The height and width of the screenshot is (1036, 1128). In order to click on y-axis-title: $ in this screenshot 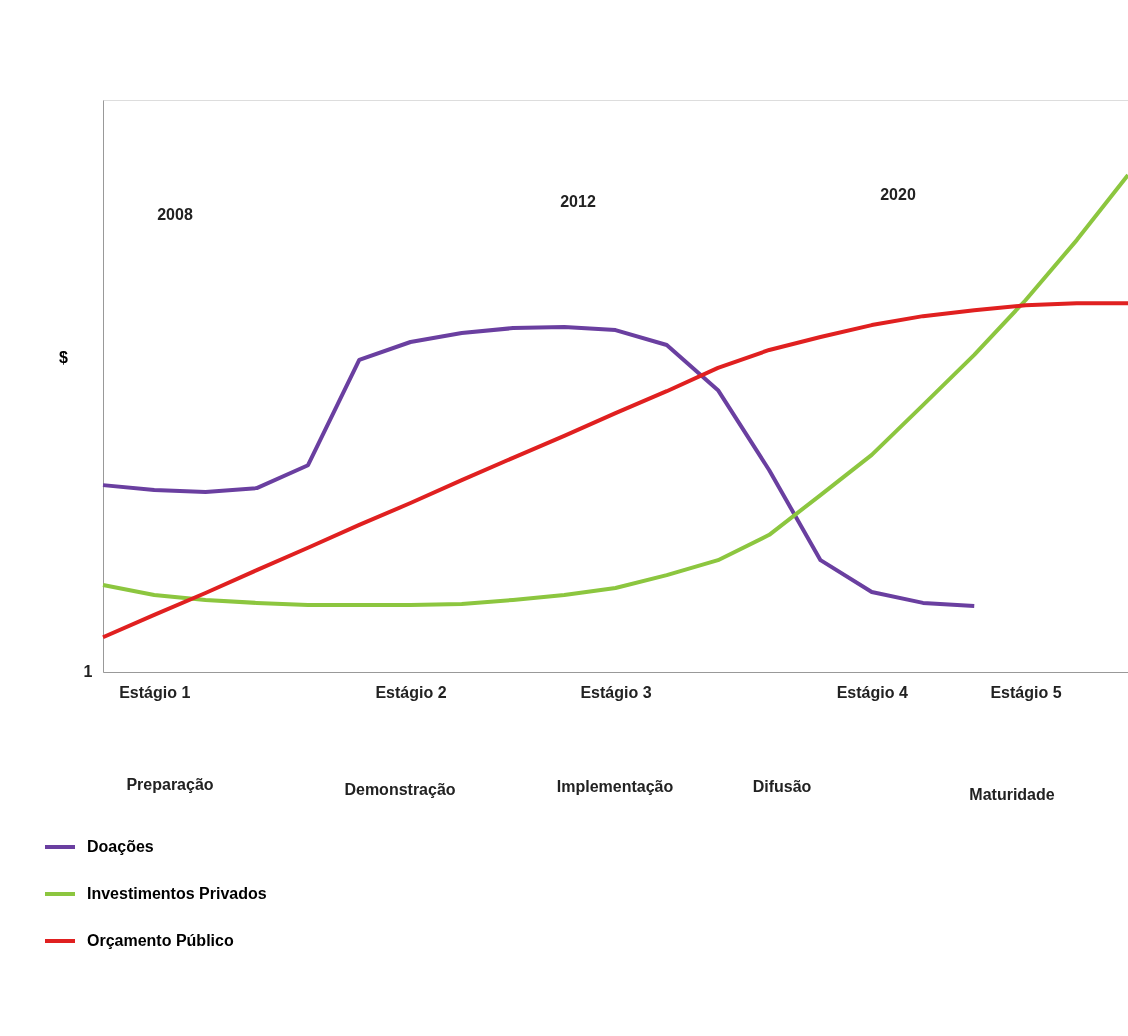, I will do `click(64, 357)`.